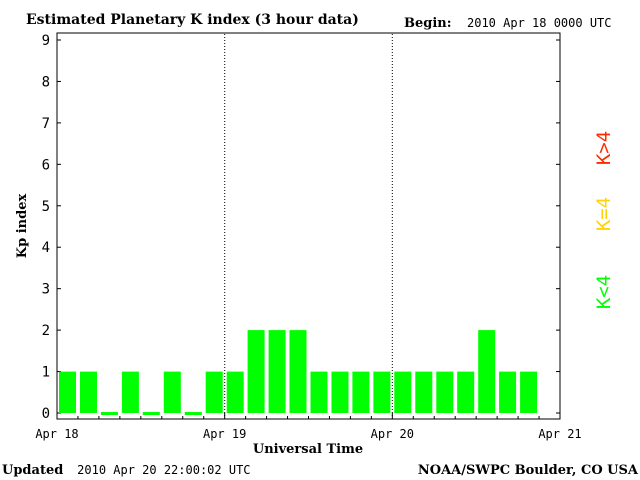 The width and height of the screenshot is (640, 480). Describe the element at coordinates (56, 434) in the screenshot. I see `x-tick-label: Apr 18` at that location.